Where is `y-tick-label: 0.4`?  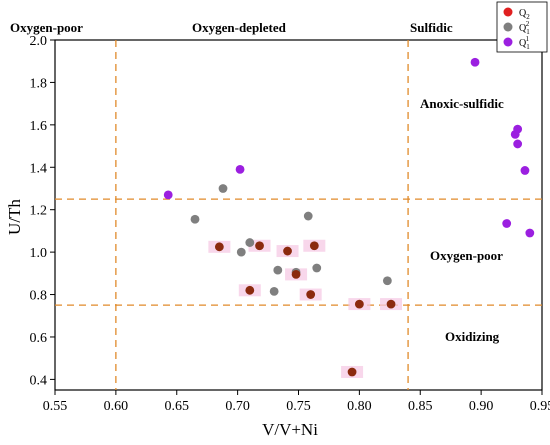 y-tick-label: 0.4 is located at coordinates (39, 380).